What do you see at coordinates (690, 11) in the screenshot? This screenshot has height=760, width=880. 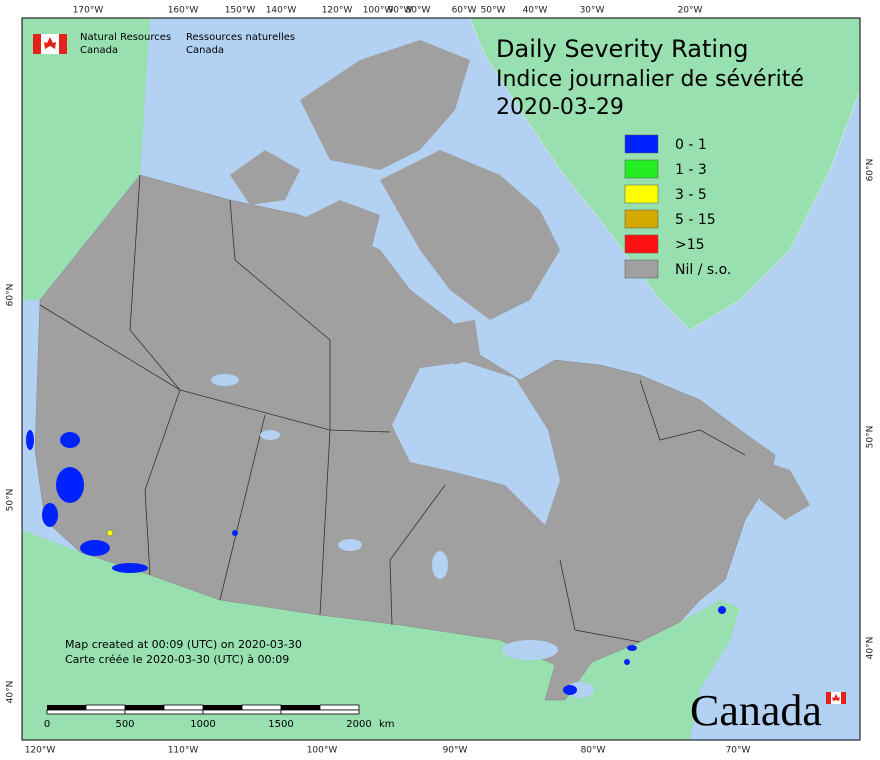 I see `longitude-label: 20°W` at bounding box center [690, 11].